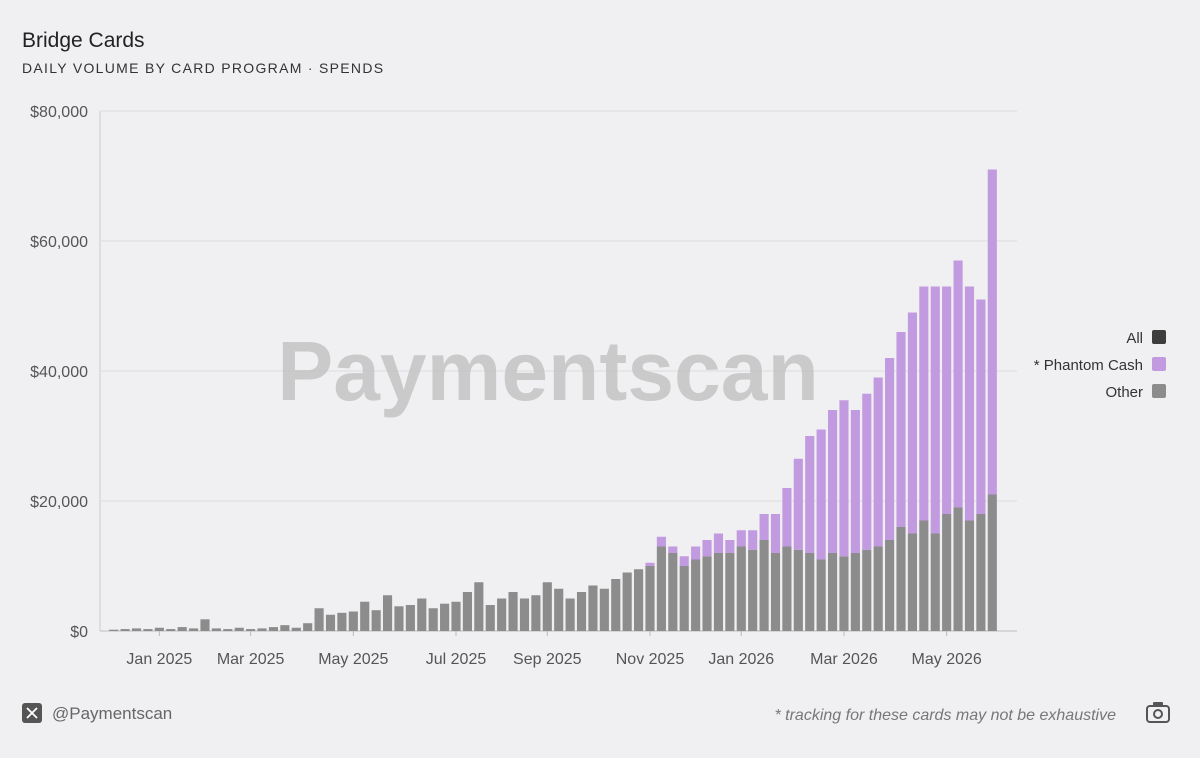  Describe the element at coordinates (650, 659) in the screenshot. I see `x-tick-label: Nov 2025` at that location.